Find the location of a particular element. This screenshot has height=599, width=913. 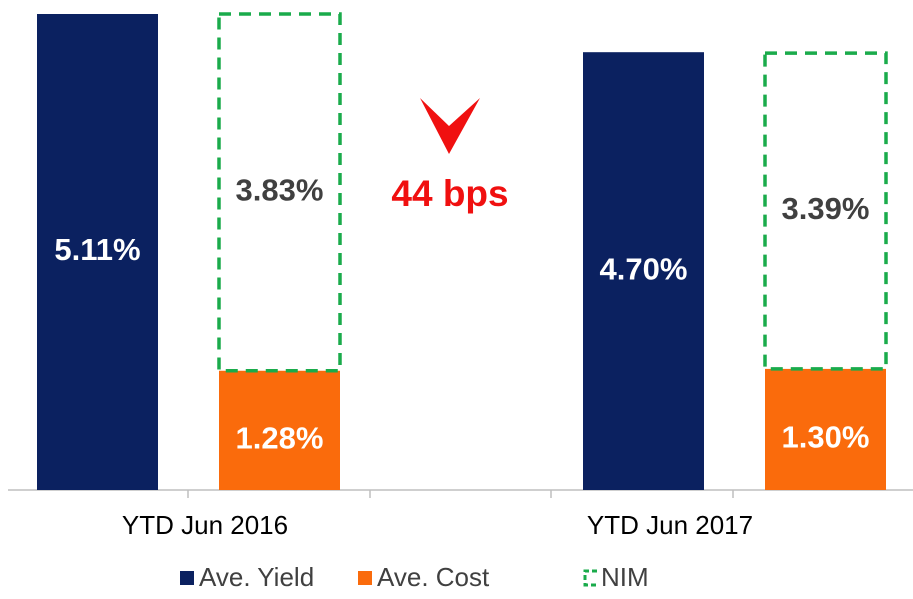

down-arrow is located at coordinates (450, 126).